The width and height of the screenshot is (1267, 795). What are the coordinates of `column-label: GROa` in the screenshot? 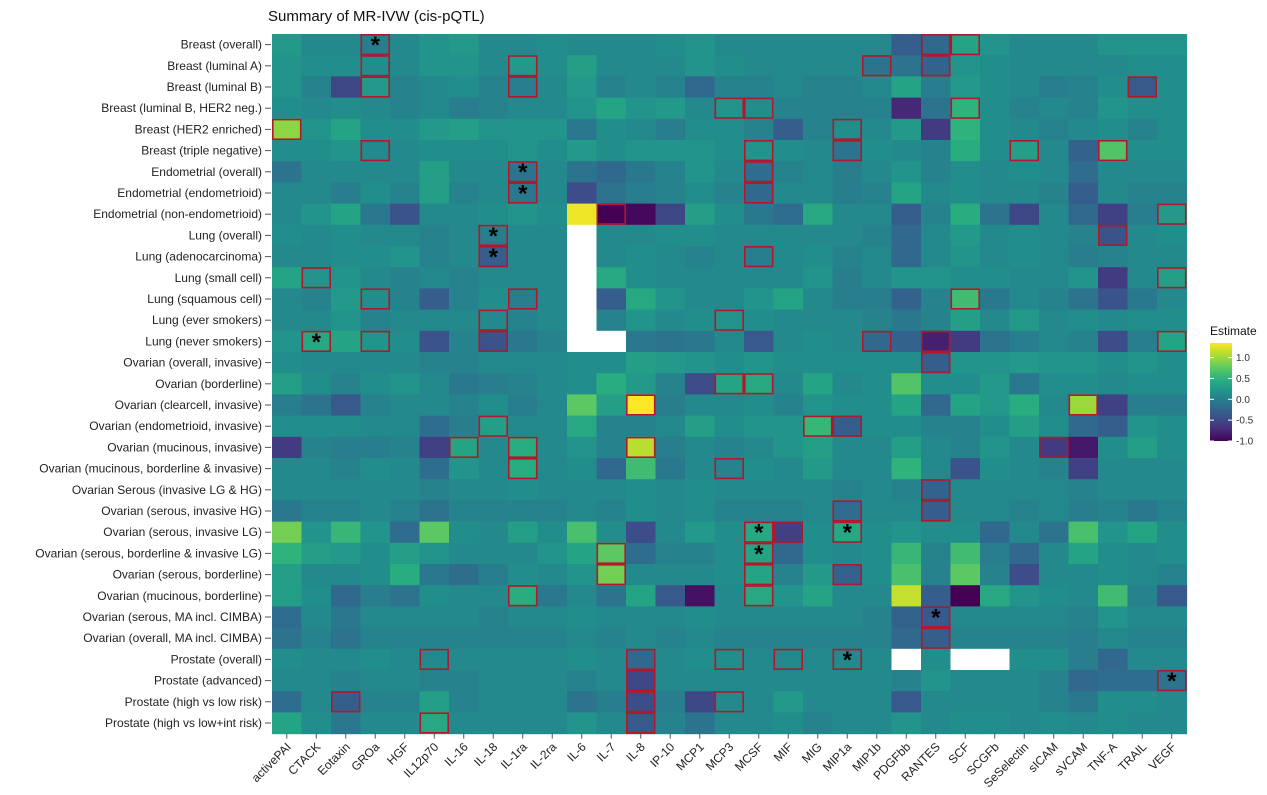 It's located at (365, 757).